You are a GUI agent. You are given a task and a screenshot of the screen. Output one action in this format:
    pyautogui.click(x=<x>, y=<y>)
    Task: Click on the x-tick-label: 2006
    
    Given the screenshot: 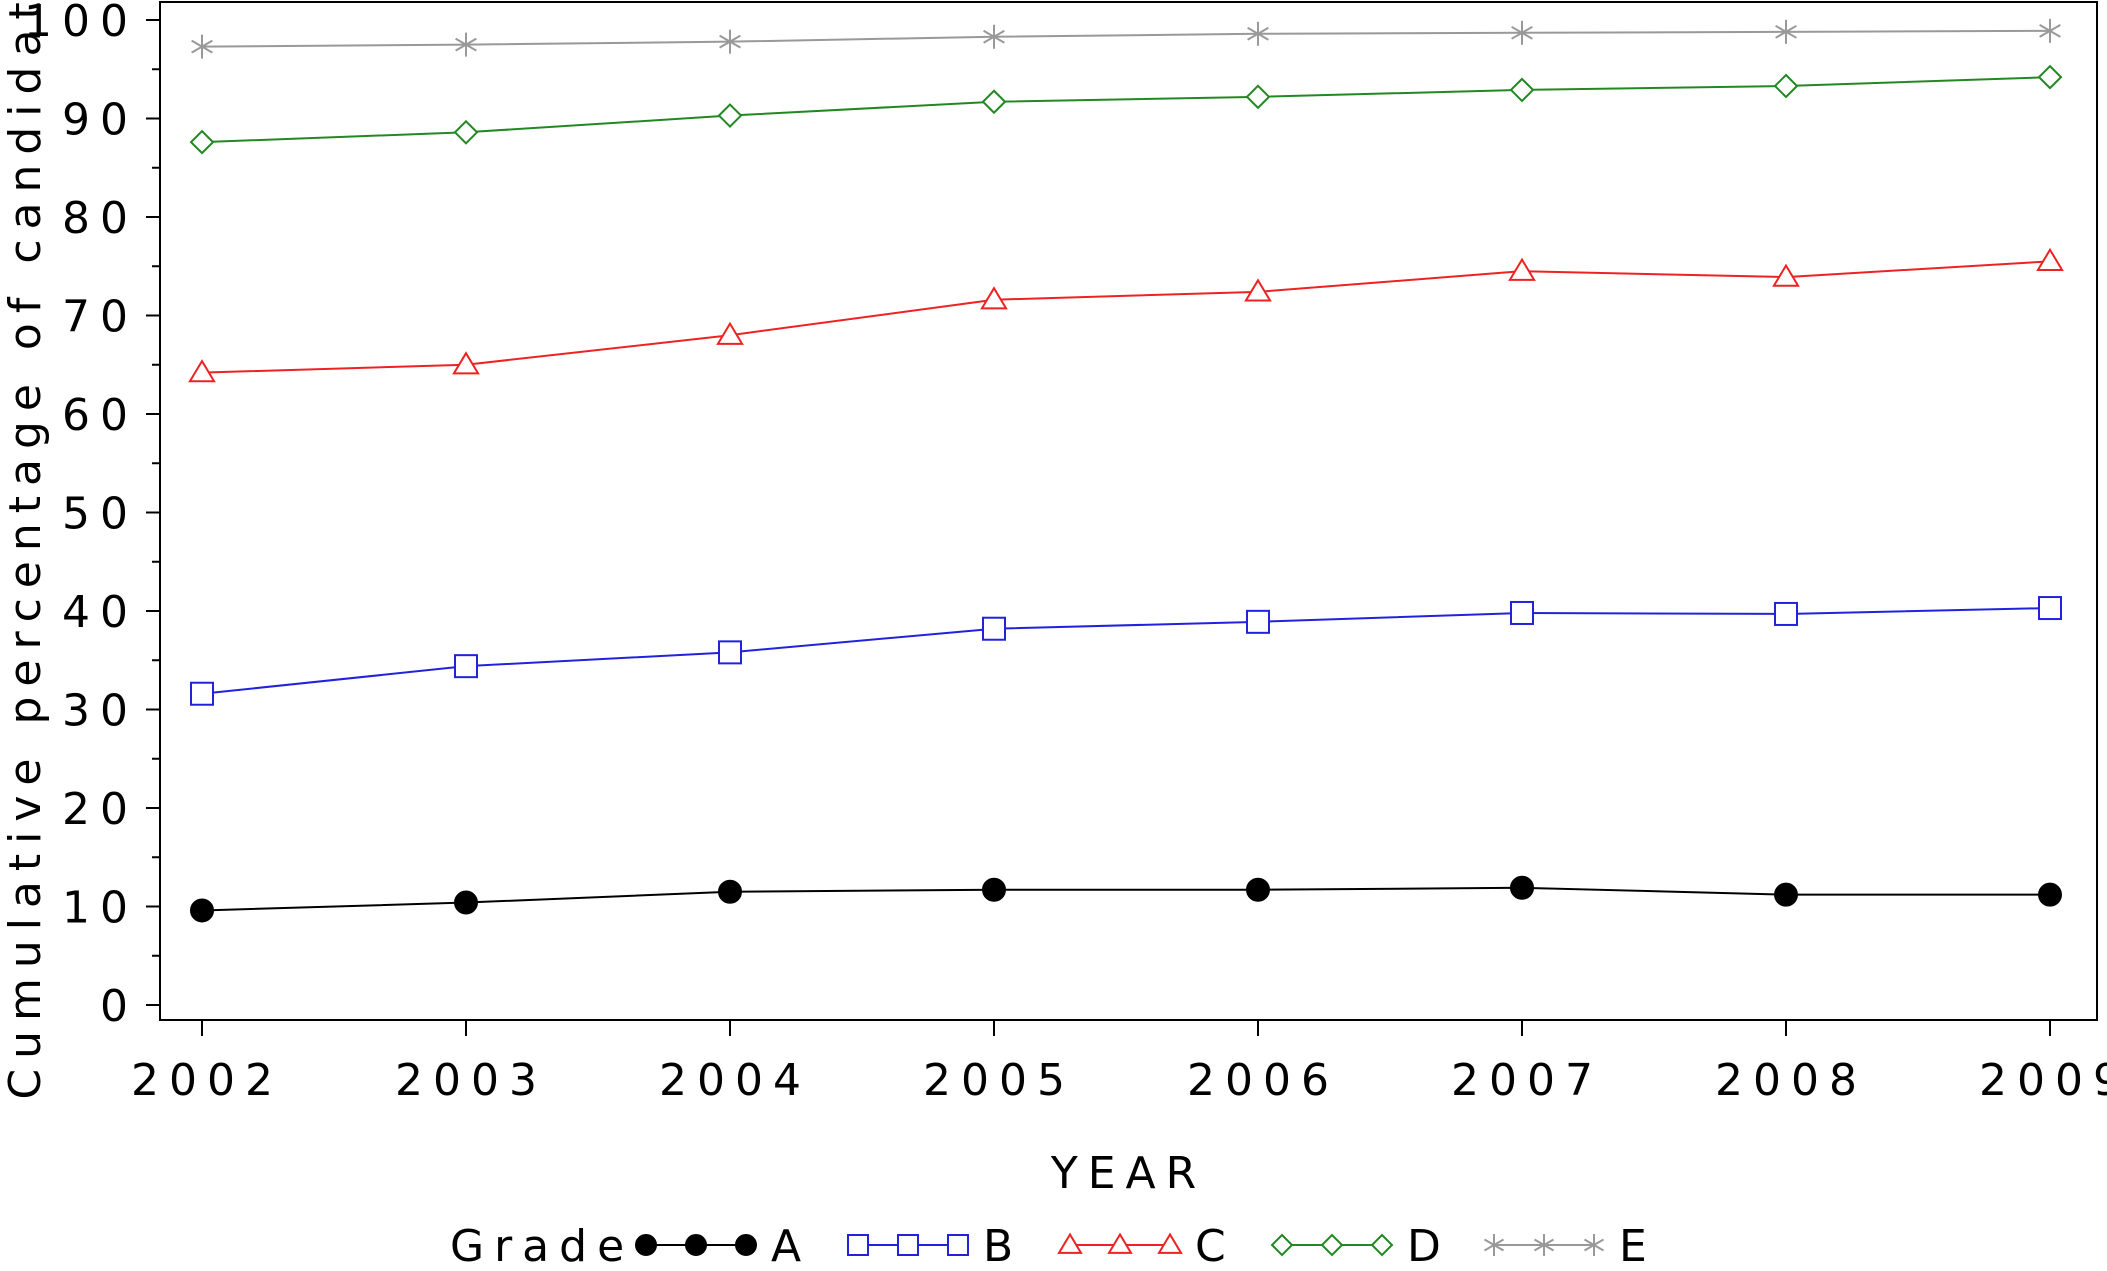 What is the action you would take?
    pyautogui.click(x=1263, y=1080)
    